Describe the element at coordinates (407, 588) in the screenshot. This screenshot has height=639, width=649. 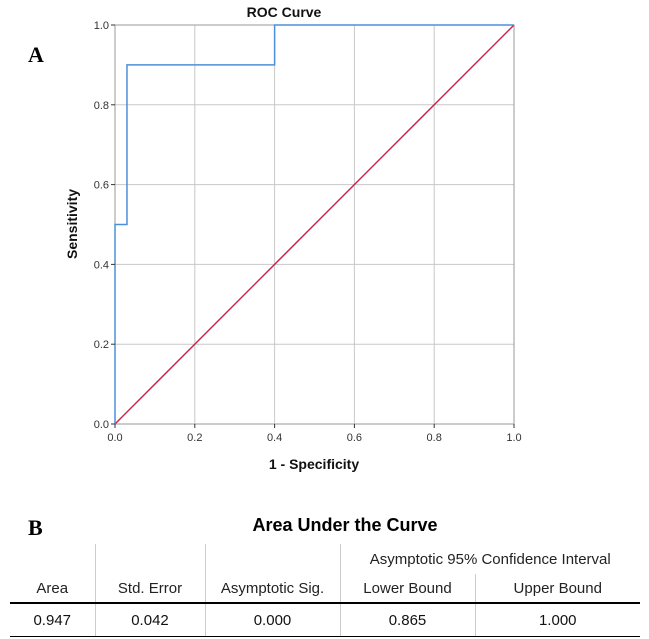
I see `column-header-lower-bound: Lower Bound` at that location.